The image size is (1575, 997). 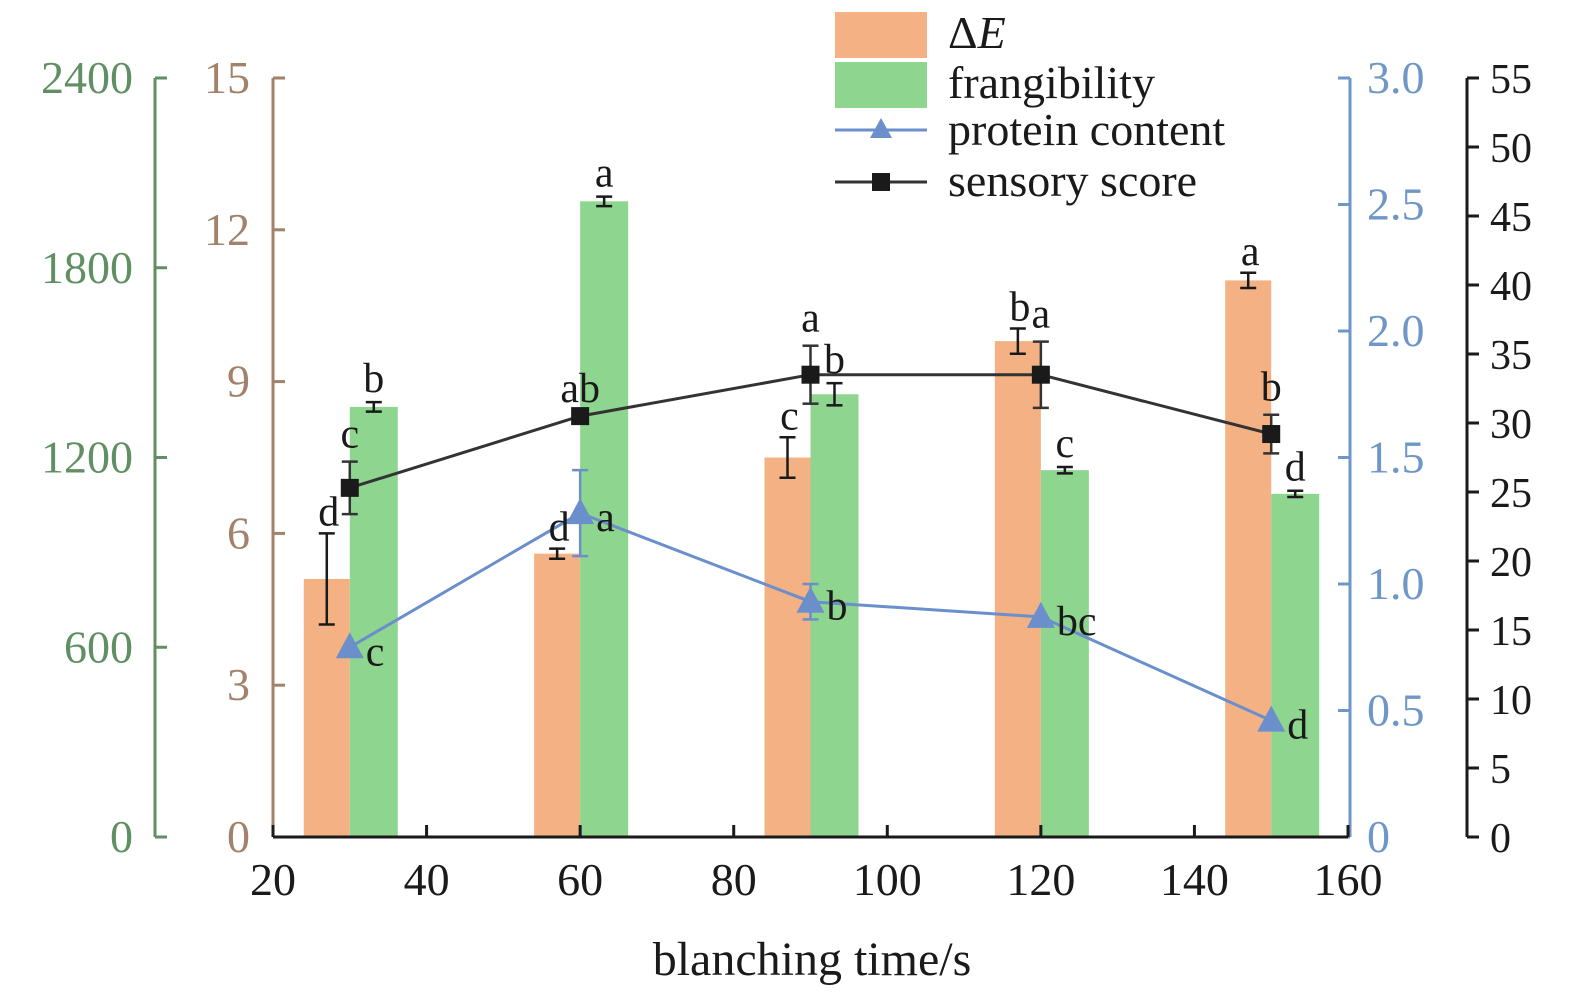 What do you see at coordinates (881, 35) in the screenshot?
I see `legend-swatch-delta-e` at bounding box center [881, 35].